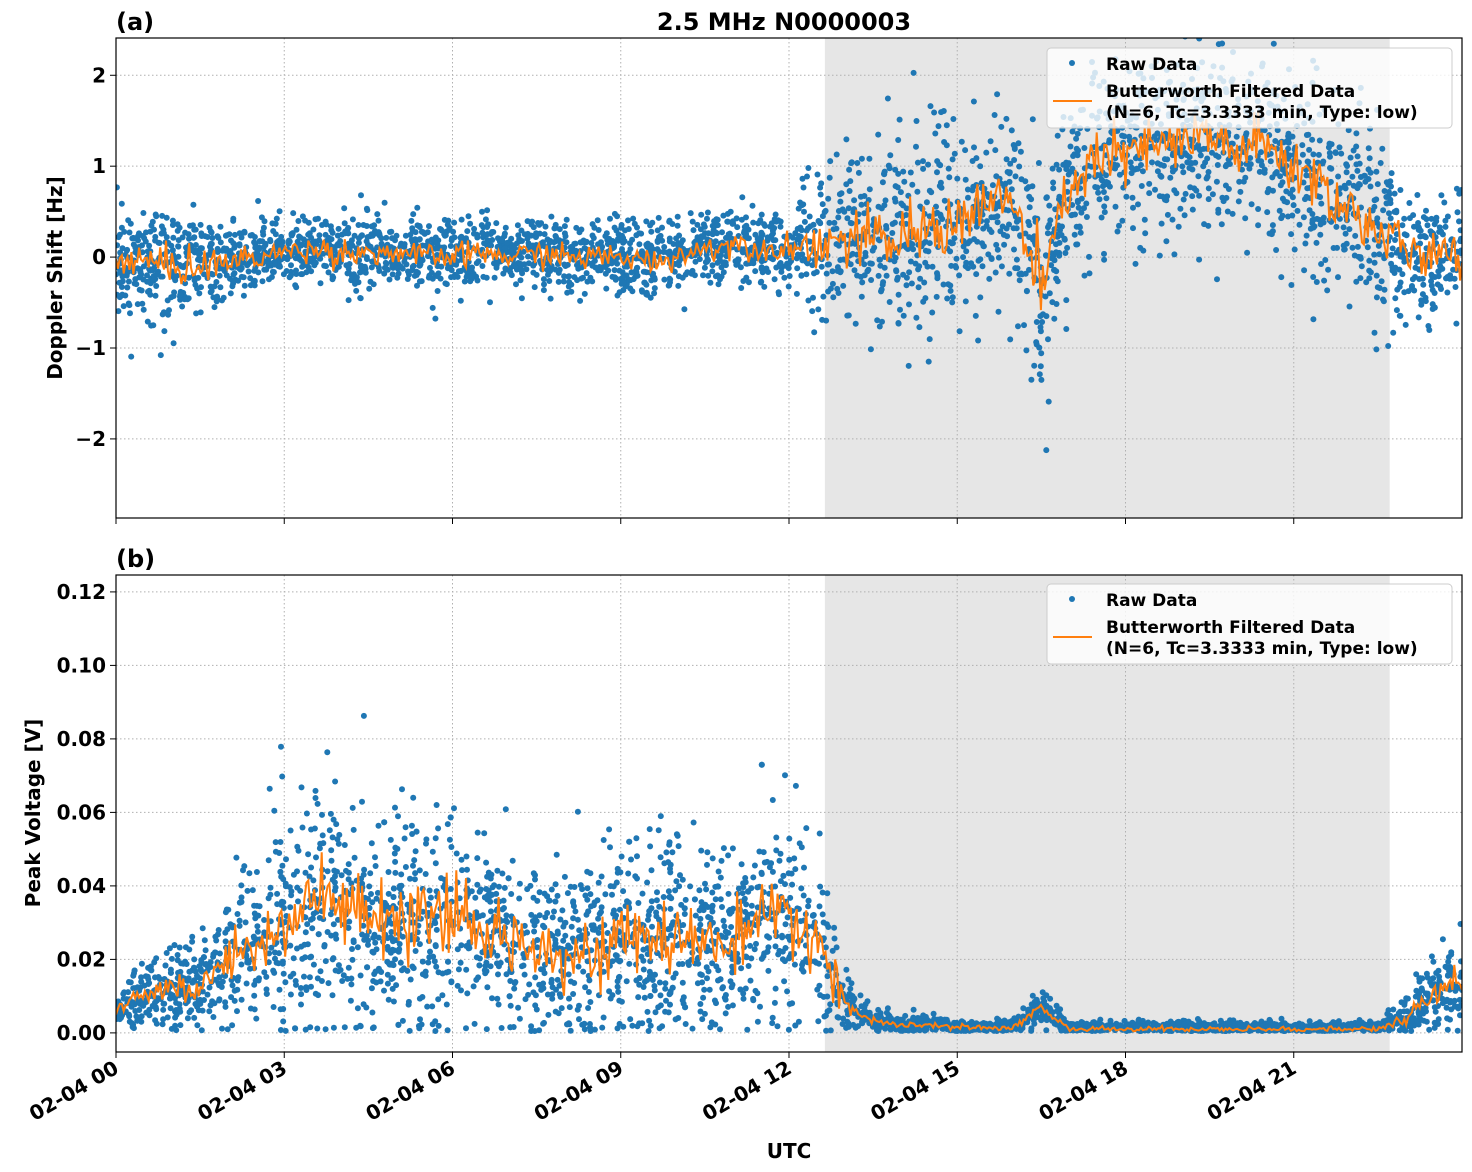 This screenshot has height=1172, width=1472. Describe the element at coordinates (90, 439) in the screenshot. I see `y-tick-label: −2` at that location.